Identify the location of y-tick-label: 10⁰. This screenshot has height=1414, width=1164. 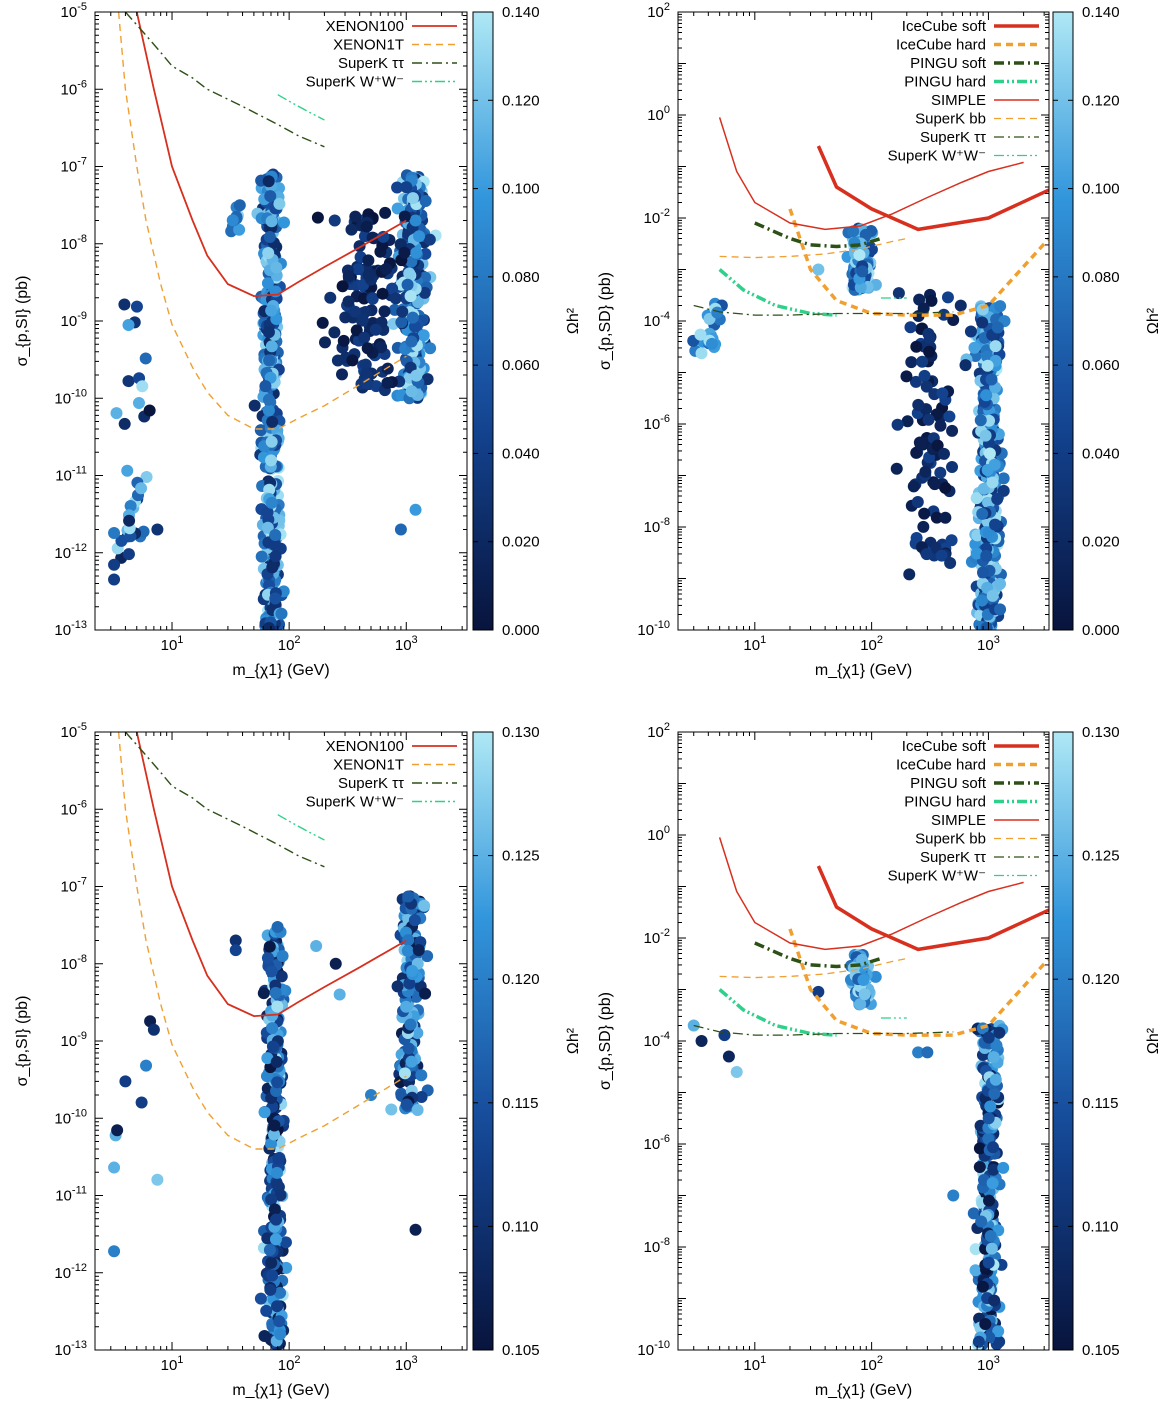
(658, 834).